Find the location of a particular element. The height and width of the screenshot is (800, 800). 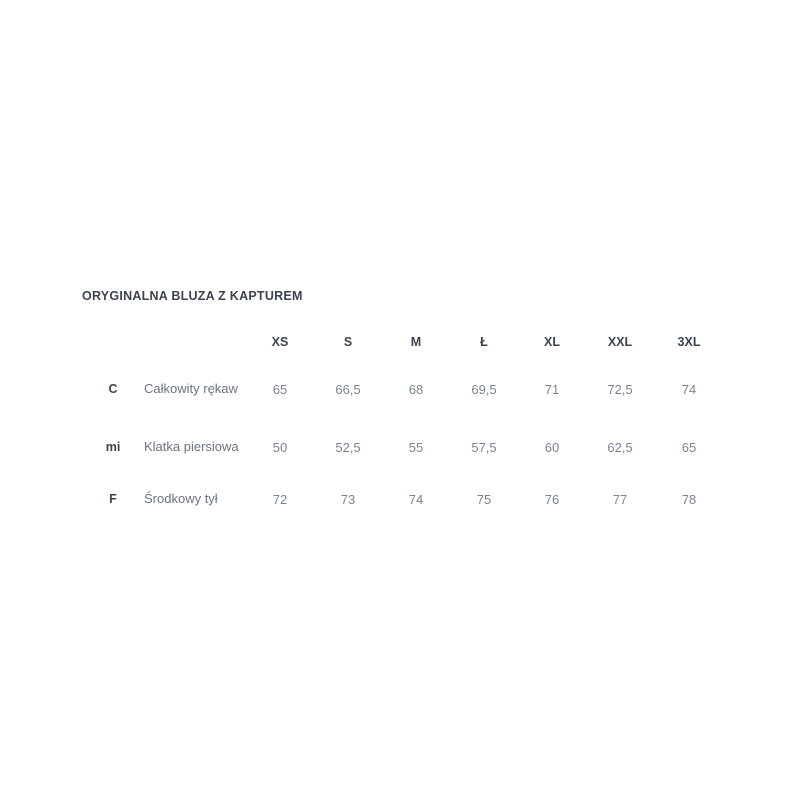

column-header-3xl: 3XL is located at coordinates (689, 342).